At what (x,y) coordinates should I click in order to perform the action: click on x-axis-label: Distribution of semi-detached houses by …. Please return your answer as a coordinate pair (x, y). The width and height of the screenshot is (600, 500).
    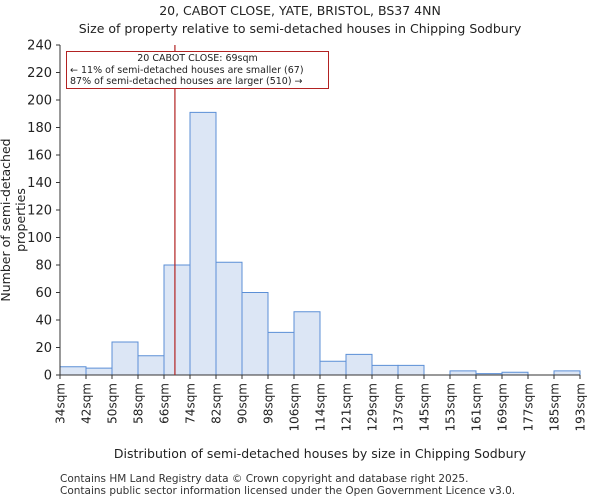
    Looking at the image, I should click on (320, 453).